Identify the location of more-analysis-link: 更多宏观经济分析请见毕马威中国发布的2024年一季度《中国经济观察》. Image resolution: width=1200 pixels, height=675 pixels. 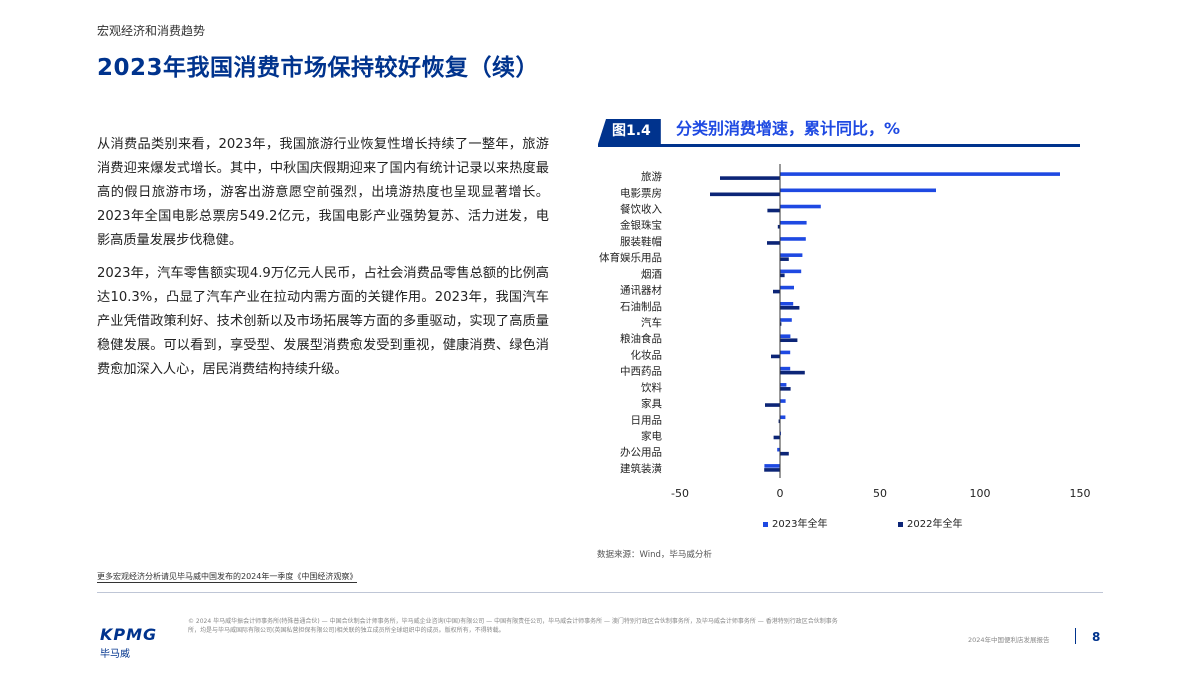
(227, 577).